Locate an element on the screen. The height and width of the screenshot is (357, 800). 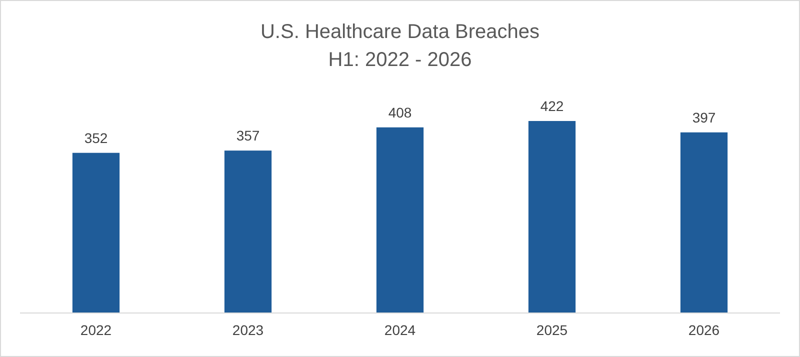
x-tick-label: 2025 is located at coordinates (552, 330).